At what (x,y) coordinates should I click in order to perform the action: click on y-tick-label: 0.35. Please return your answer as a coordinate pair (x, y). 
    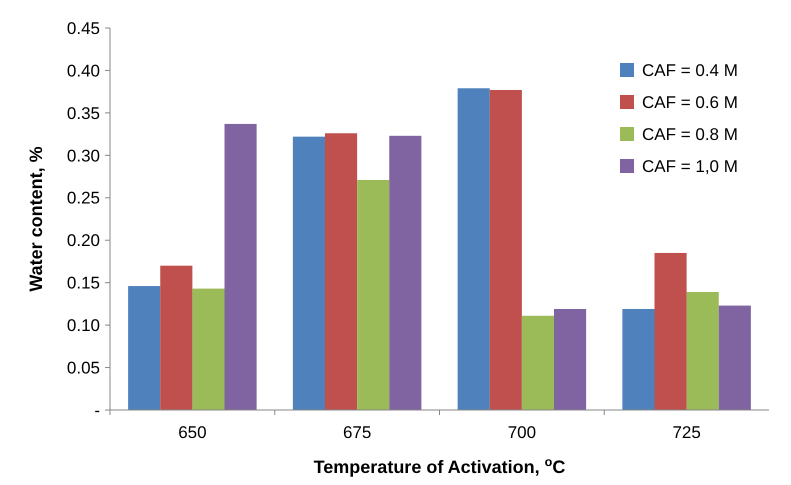
    Looking at the image, I should click on (83, 113).